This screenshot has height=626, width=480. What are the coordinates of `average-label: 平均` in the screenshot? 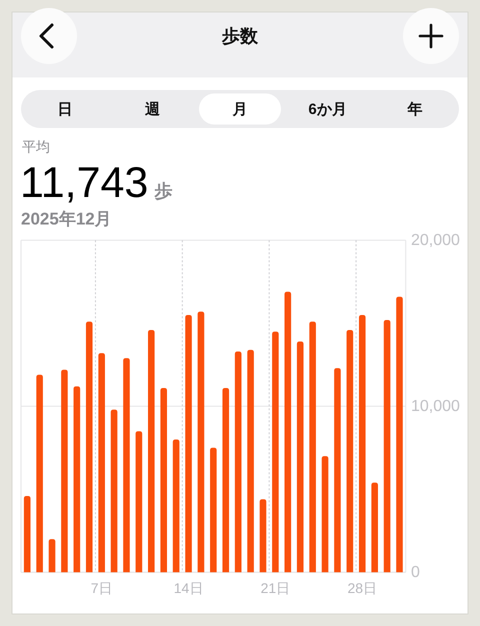 It's located at (36, 146).